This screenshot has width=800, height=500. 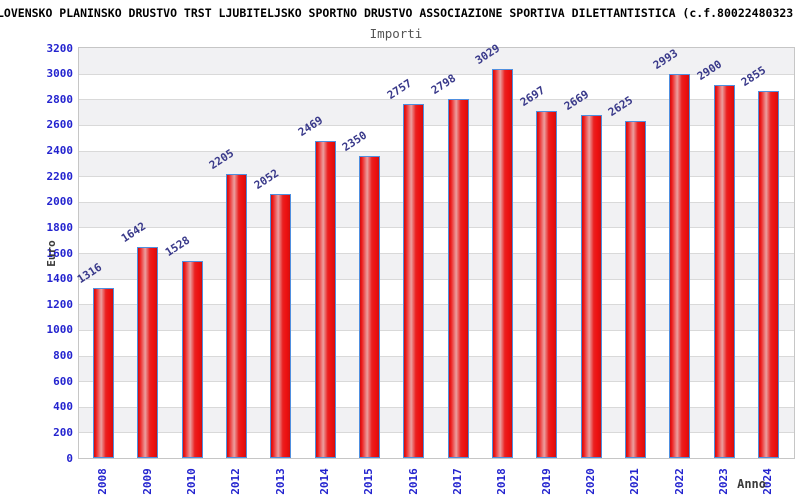 I want to click on x-axis-tick-label: 2023, so click(x=723, y=481).